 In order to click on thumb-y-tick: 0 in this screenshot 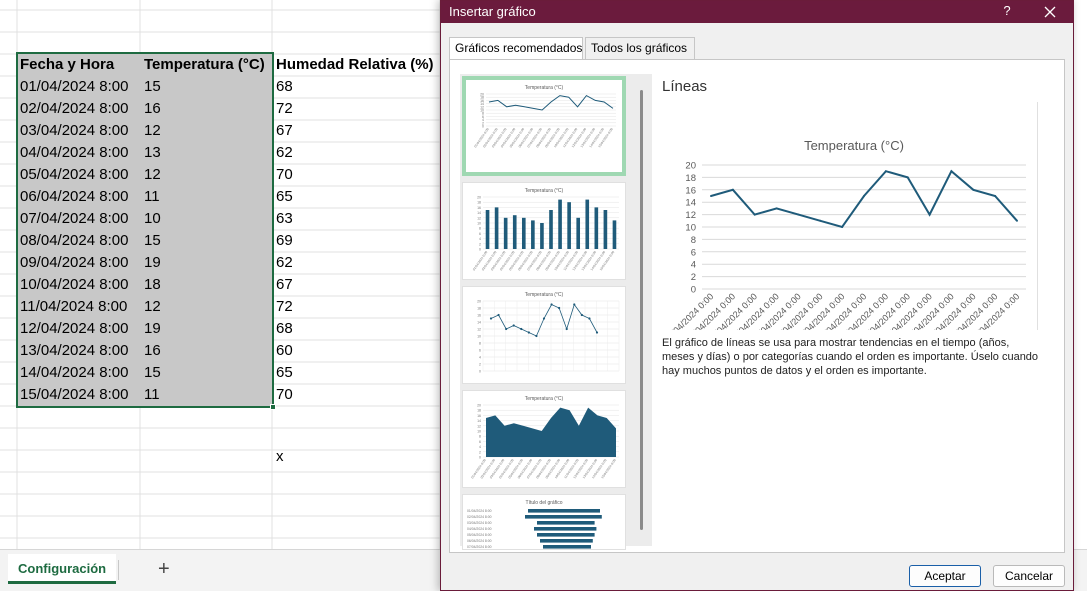, I will do `click(483, 127)`.